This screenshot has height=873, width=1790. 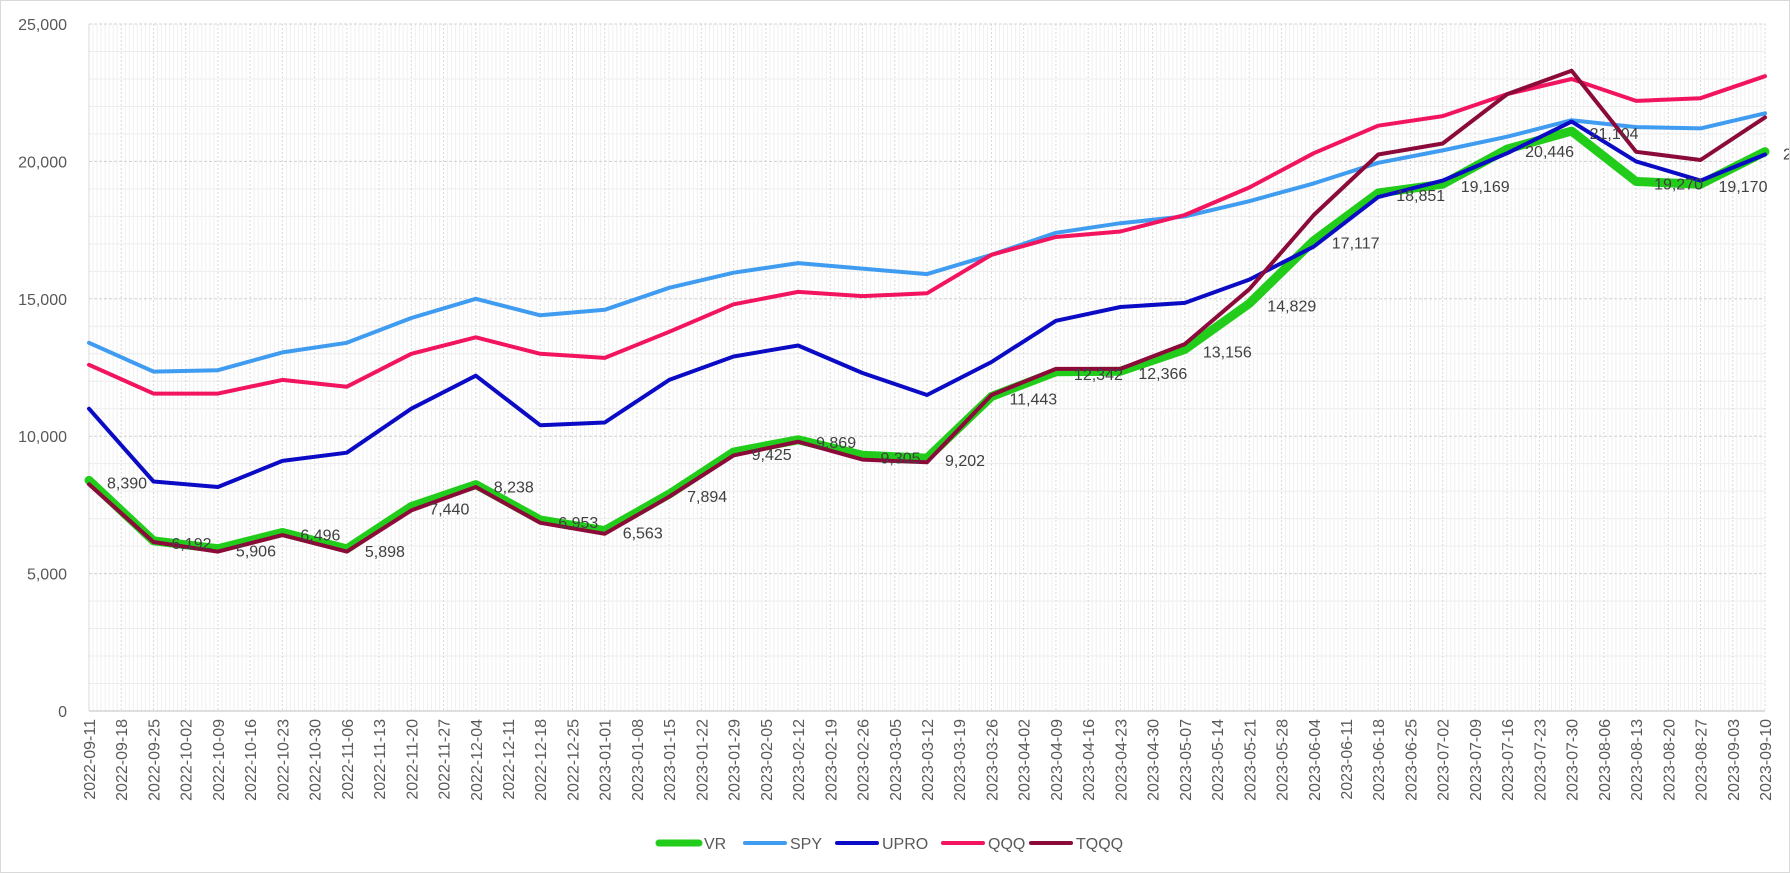 What do you see at coordinates (864, 760) in the screenshot?
I see `x-tick-label: 2023-02-26` at bounding box center [864, 760].